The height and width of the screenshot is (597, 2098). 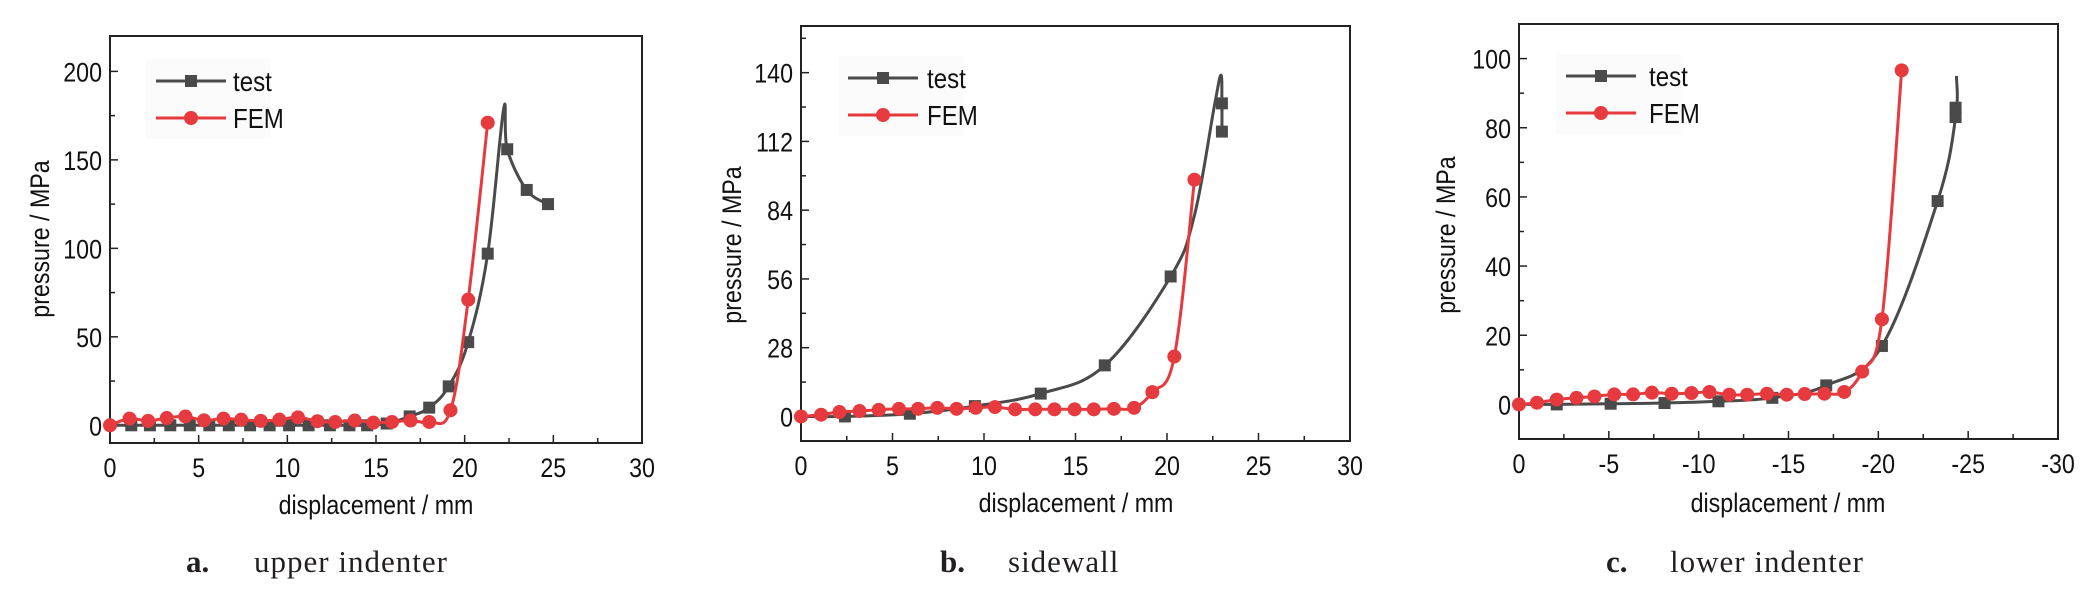 I want to click on y-tick-label: 50, so click(x=89, y=338).